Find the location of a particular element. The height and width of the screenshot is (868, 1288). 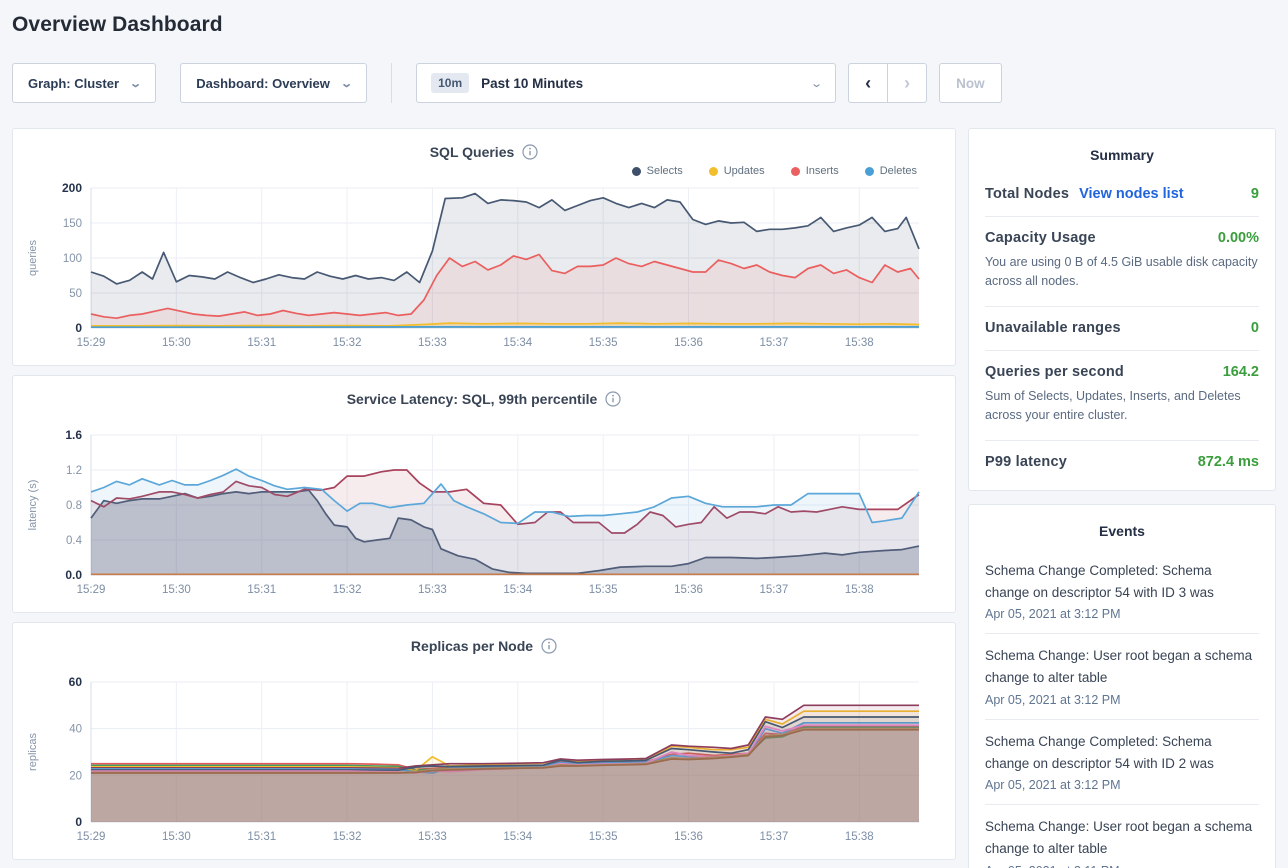

svg-text: 15:32 is located at coordinates (347, 837).